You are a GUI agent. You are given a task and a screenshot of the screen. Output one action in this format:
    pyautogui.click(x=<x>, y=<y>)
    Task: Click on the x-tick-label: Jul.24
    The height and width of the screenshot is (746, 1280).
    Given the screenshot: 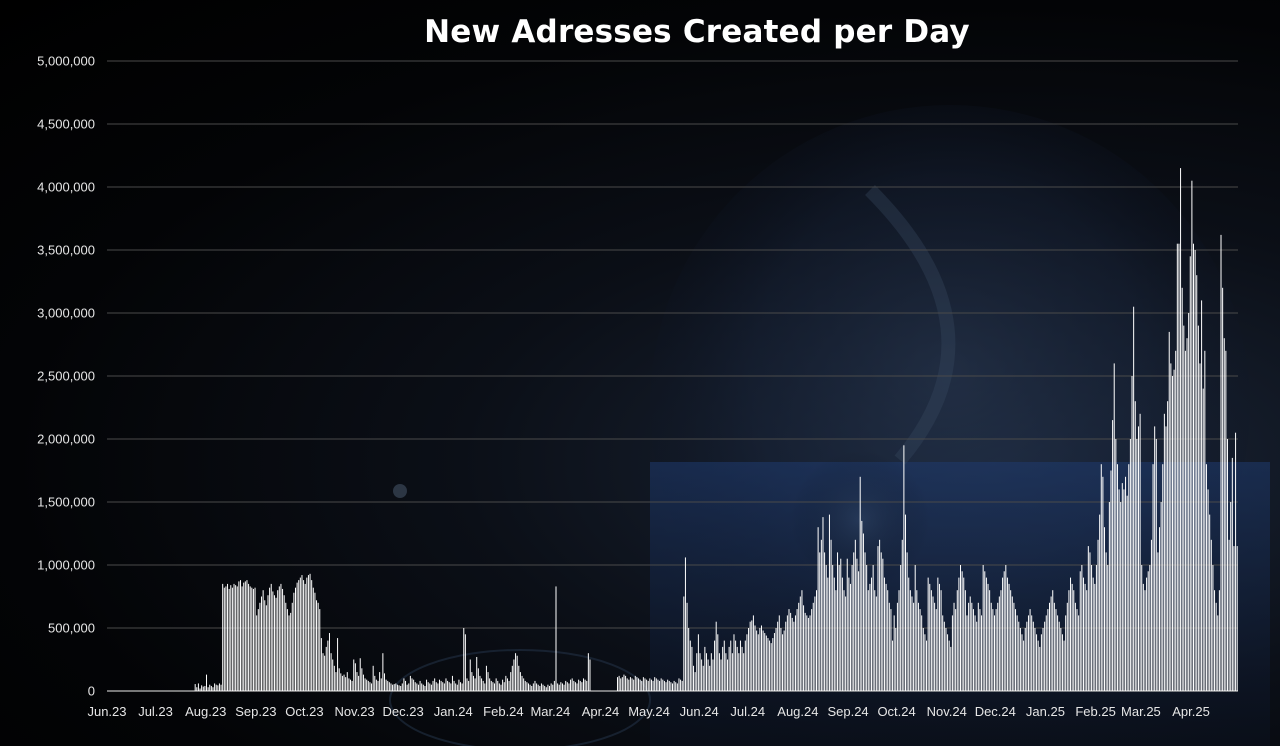 What is the action you would take?
    pyautogui.click(x=747, y=711)
    